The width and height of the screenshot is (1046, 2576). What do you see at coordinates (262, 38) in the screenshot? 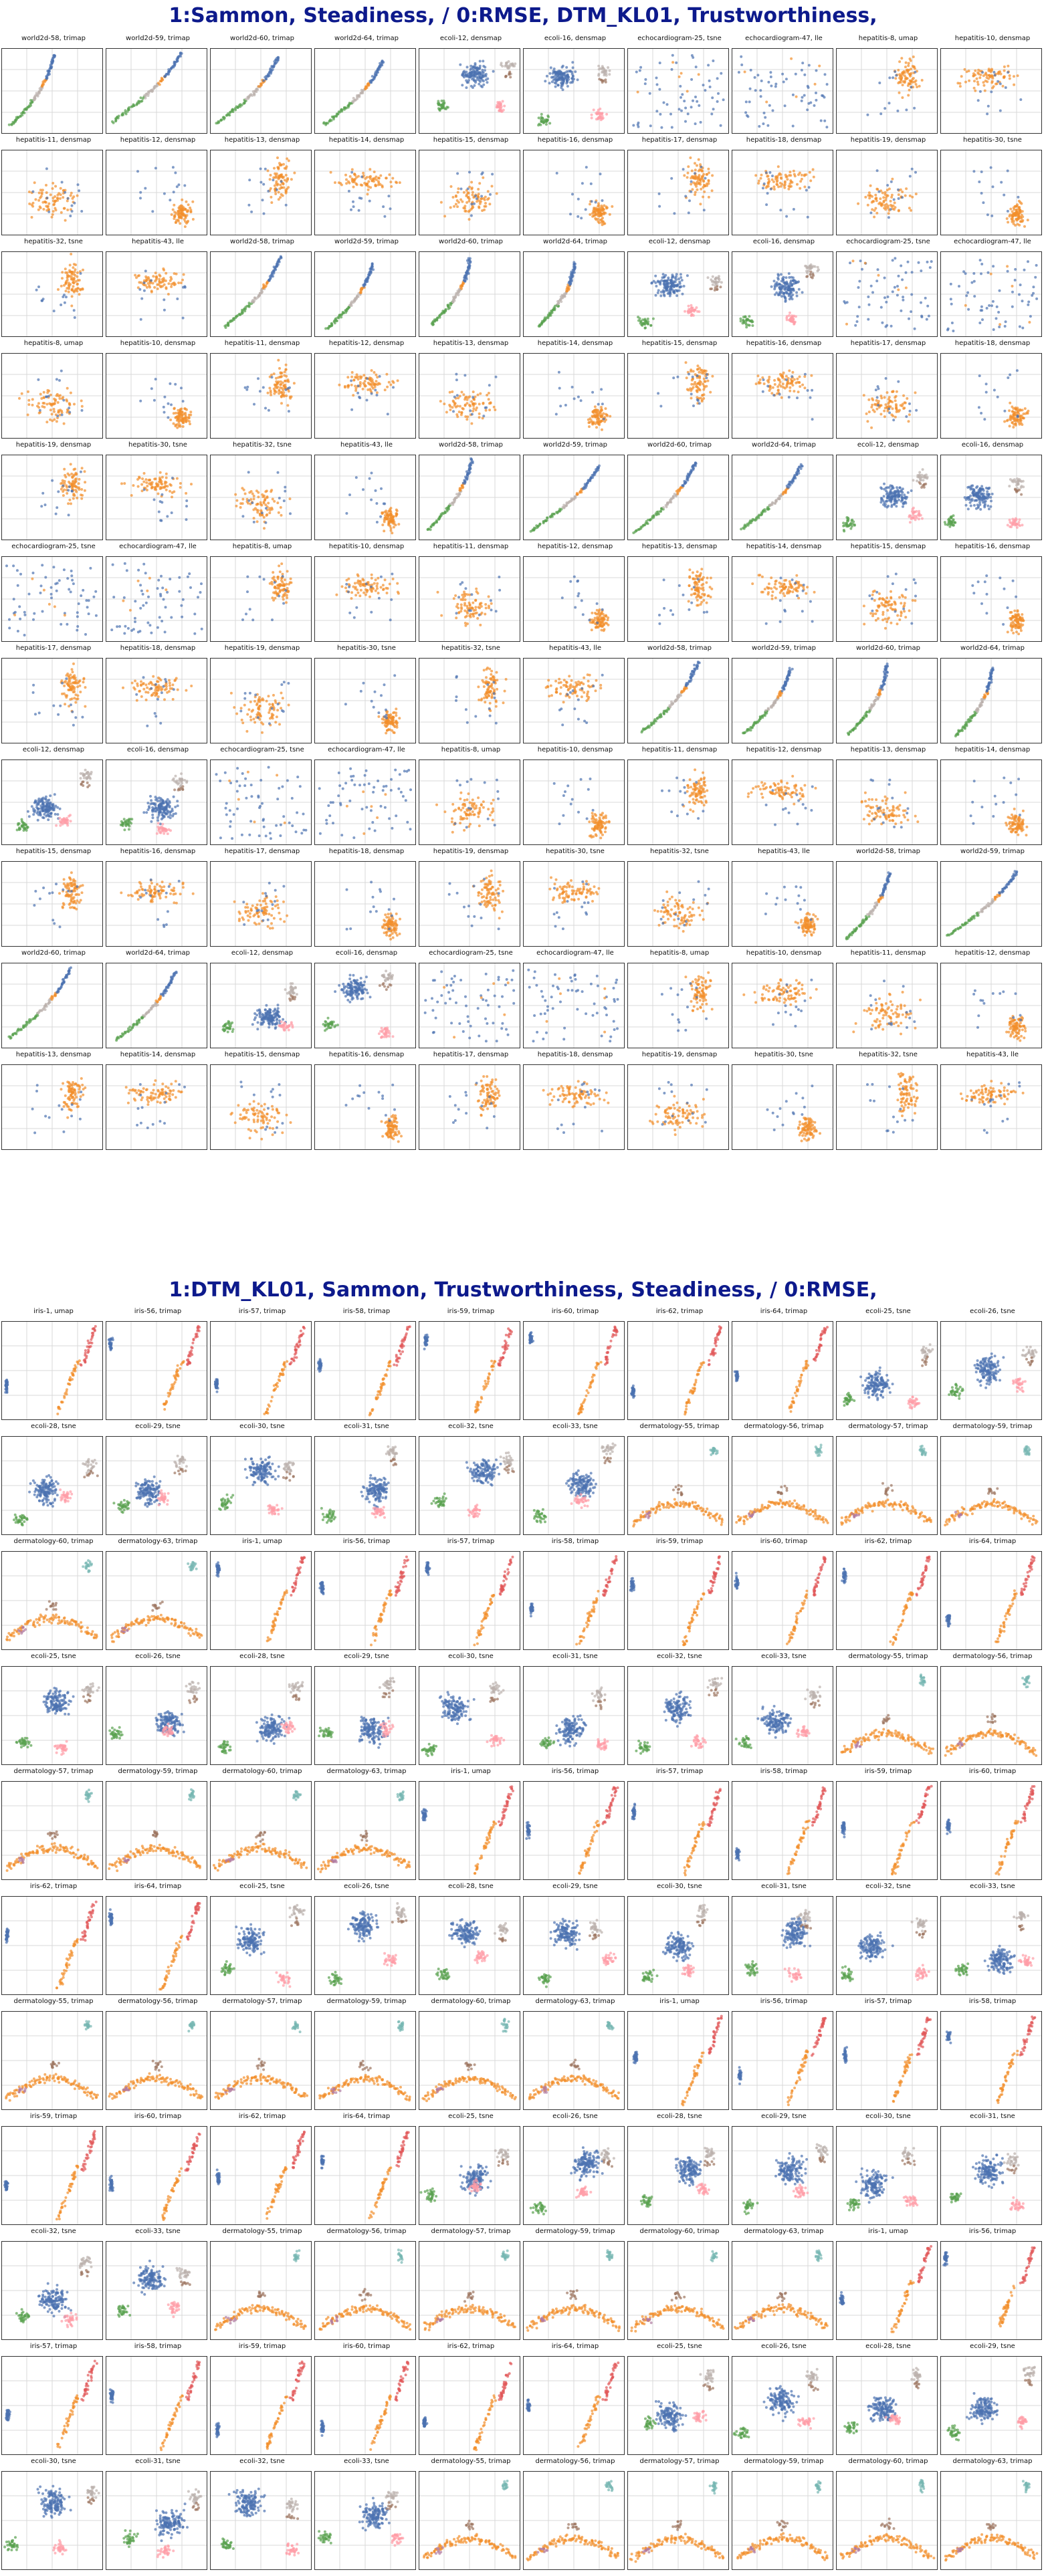
I see `panel-title: world2d-60, trimap` at bounding box center [262, 38].